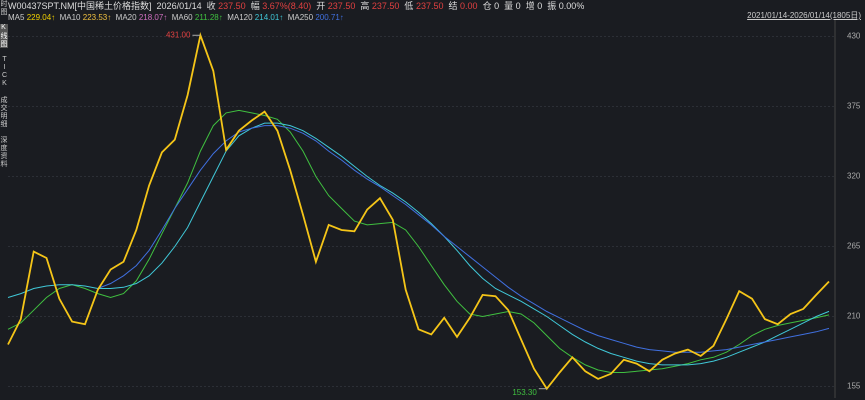  Describe the element at coordinates (16, 17) in the screenshot. I see `legend-name: MA5` at that location.